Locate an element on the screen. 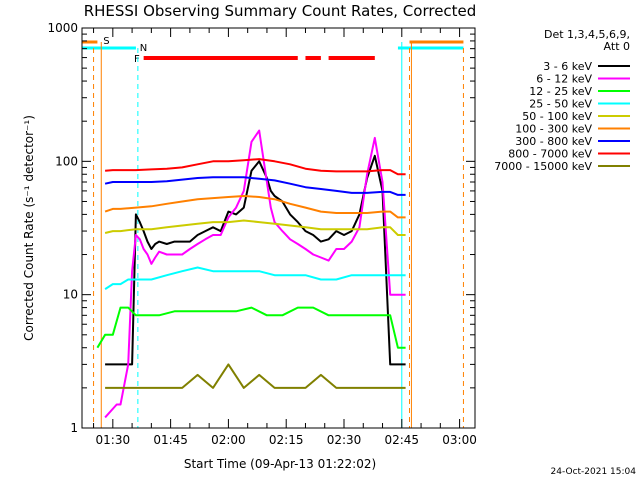 The width and height of the screenshot is (640, 480). x-tick-label-3: 02:00 is located at coordinates (228, 440).